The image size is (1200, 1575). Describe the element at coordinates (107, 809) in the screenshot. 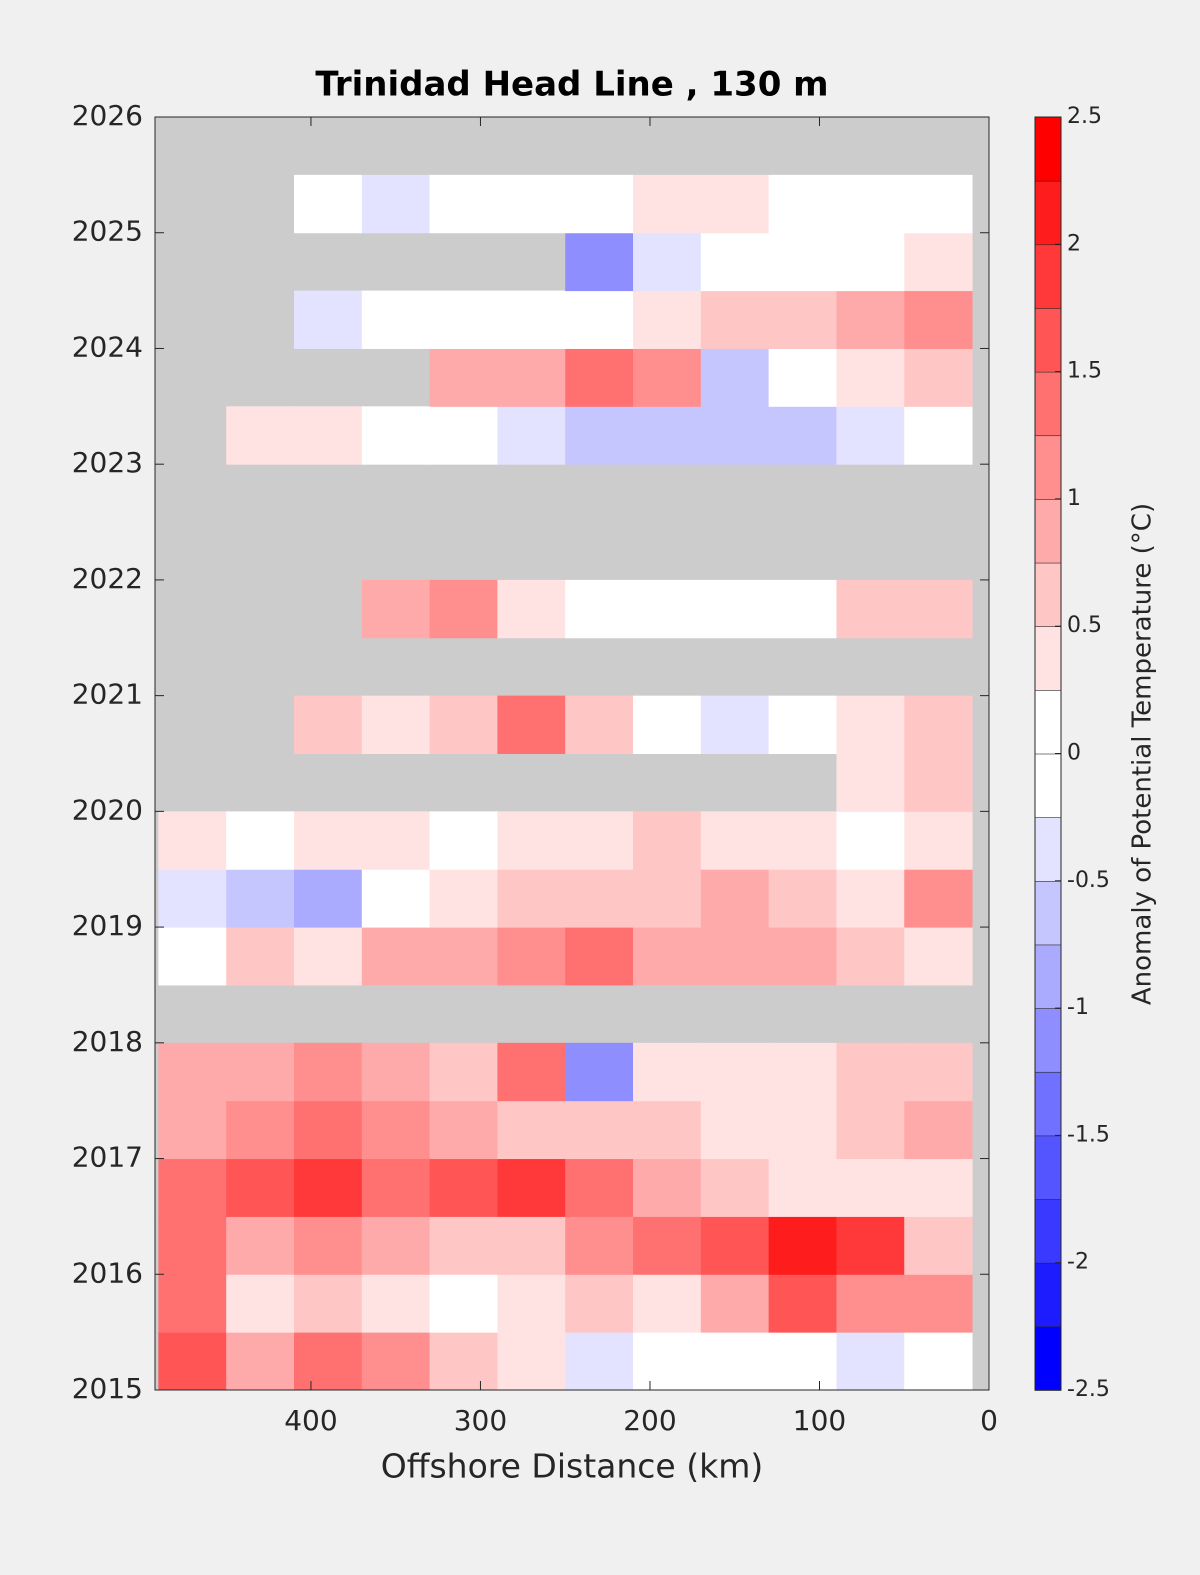

I see `y-tick-label: 2020` at that location.